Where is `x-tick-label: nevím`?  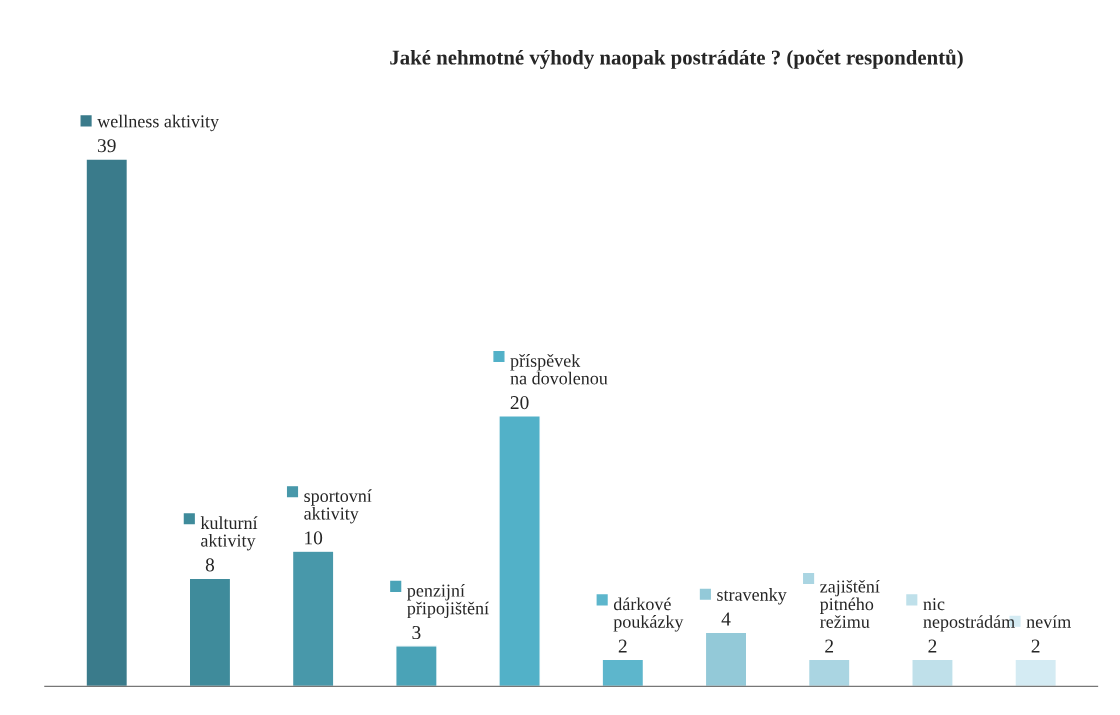 x-tick-label: nevím is located at coordinates (1048, 621).